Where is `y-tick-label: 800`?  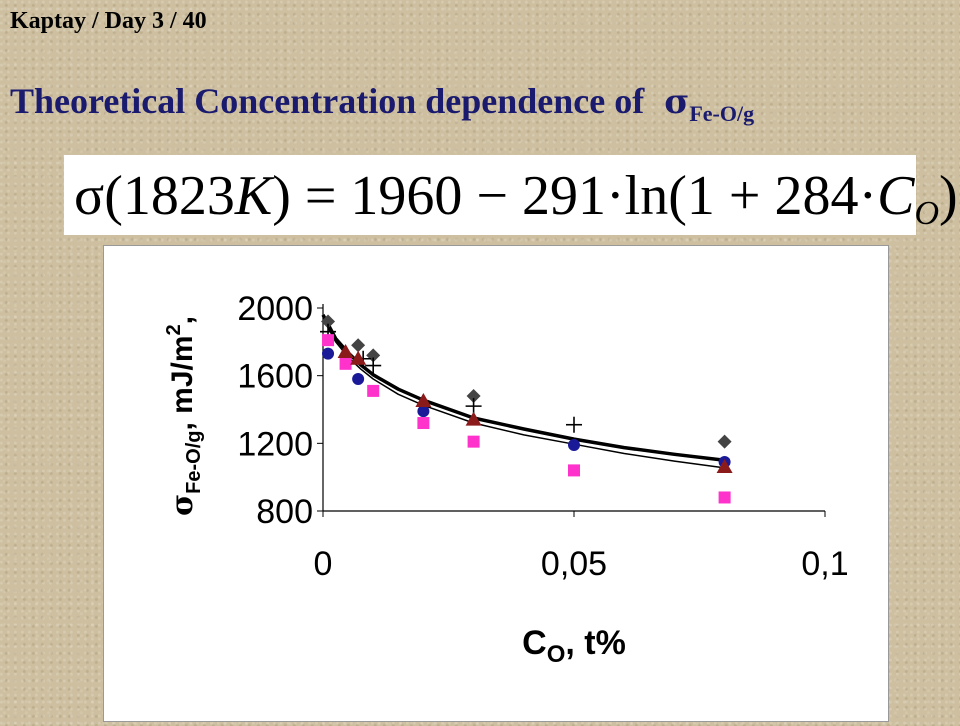
y-tick-label: 800 is located at coordinates (284, 512).